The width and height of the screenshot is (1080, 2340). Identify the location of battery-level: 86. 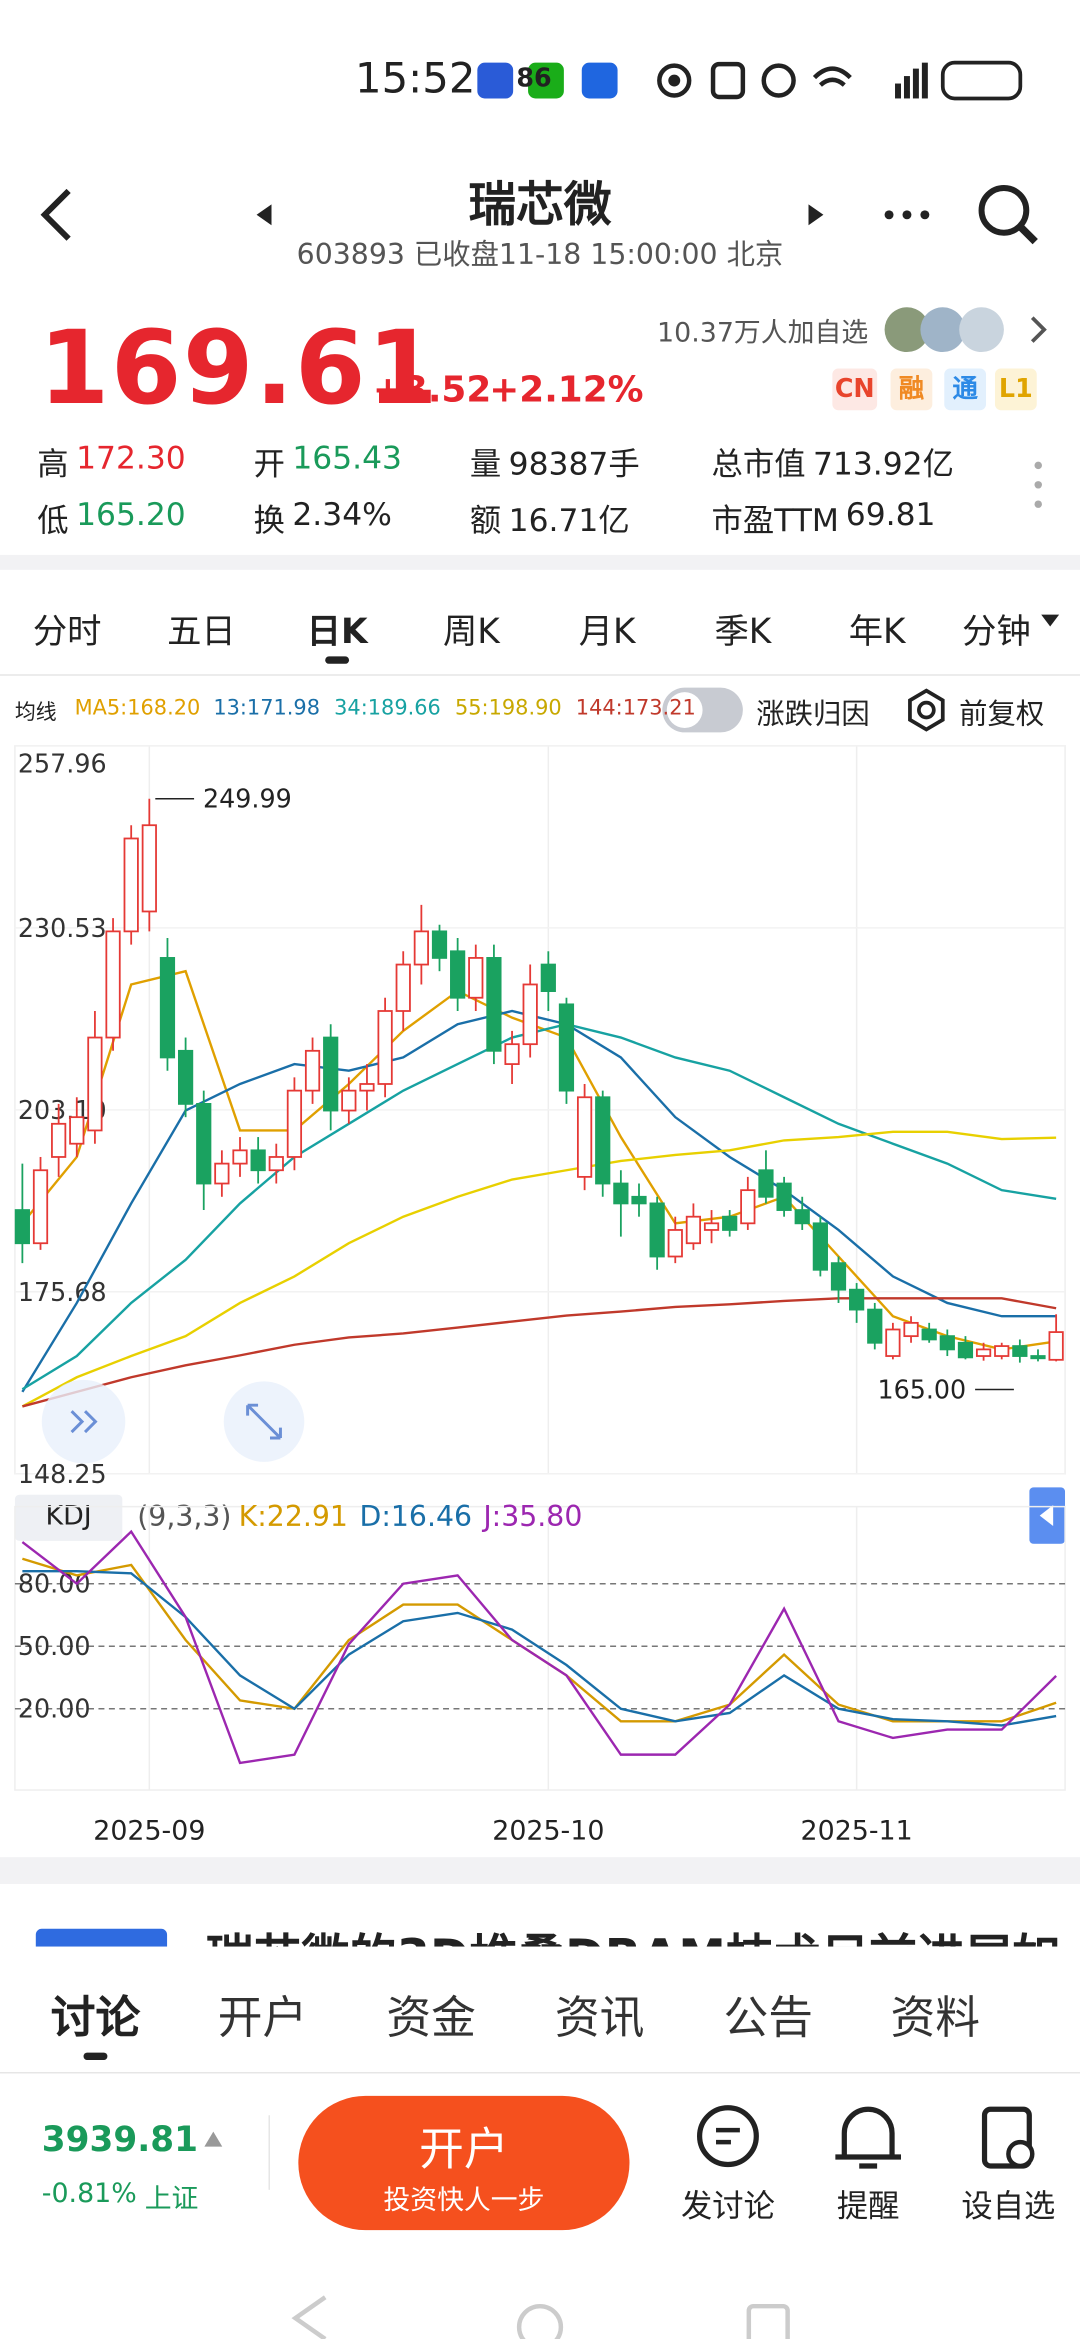
(534, 79).